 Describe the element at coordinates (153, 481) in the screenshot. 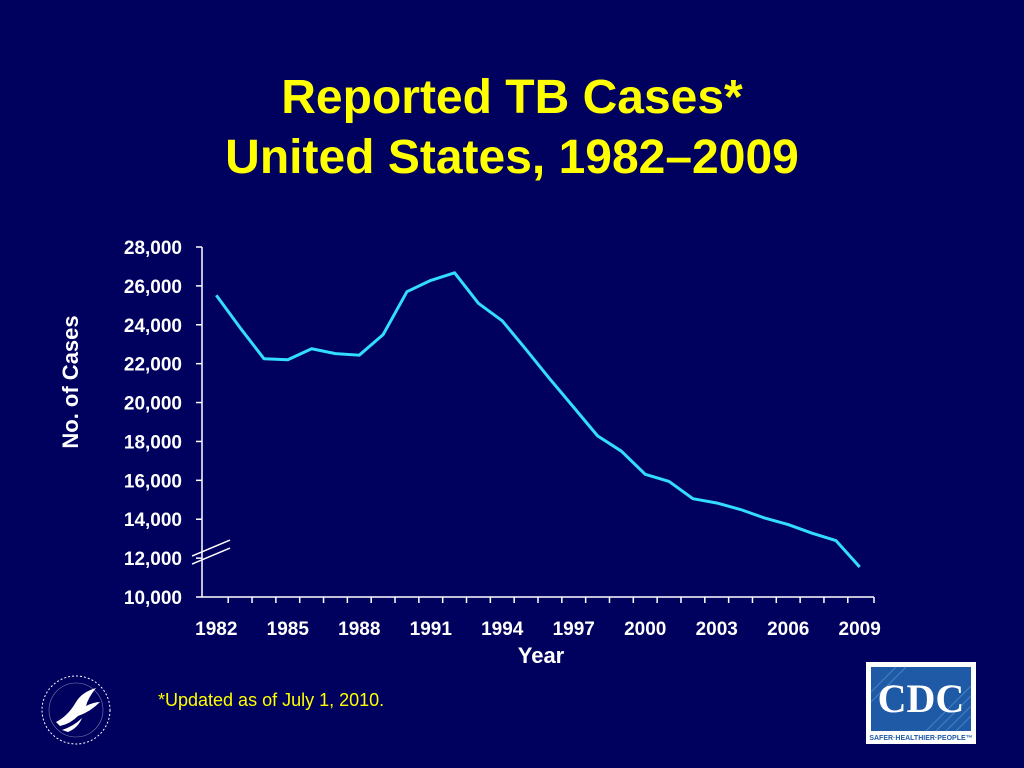

I see `y-tick-label: 16,000` at that location.